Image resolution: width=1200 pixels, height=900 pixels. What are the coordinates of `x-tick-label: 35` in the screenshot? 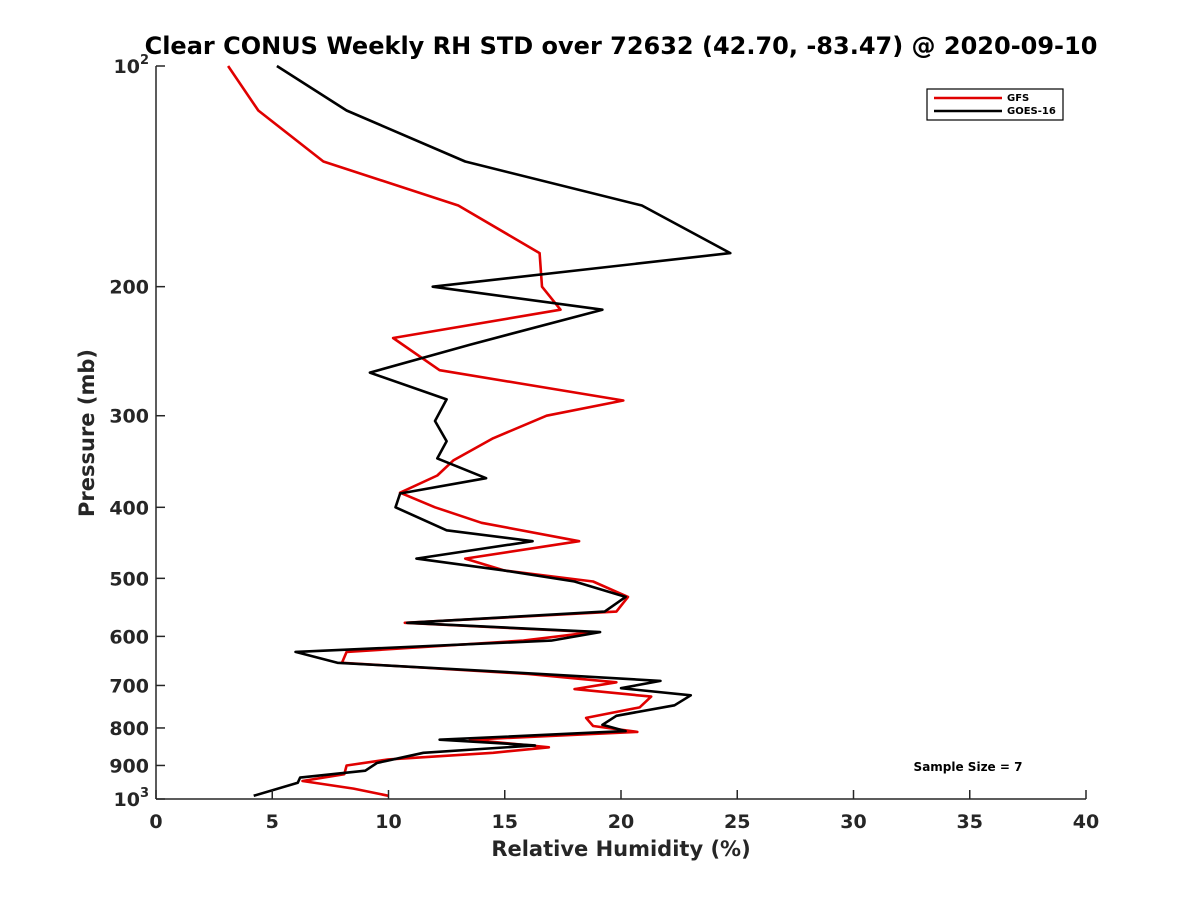 It's located at (970, 822).